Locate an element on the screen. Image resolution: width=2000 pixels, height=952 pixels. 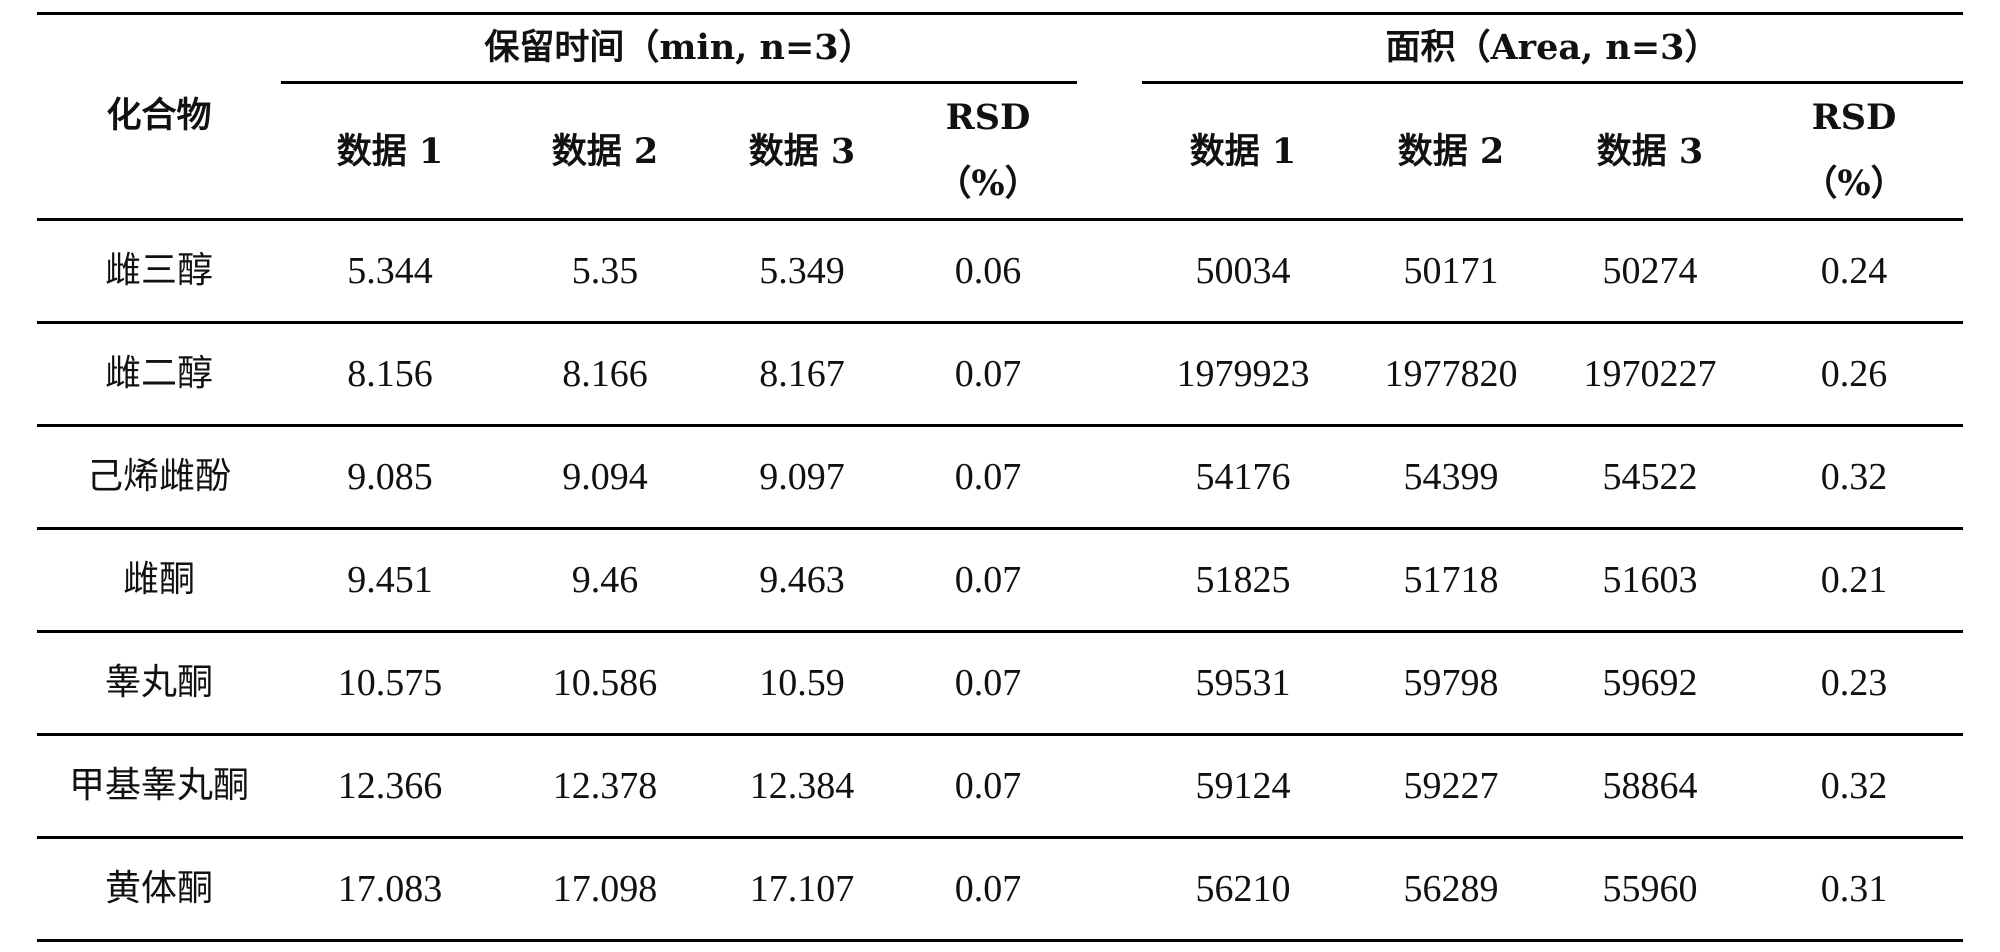
area-data2-cell: 51718 is located at coordinates (1451, 580).